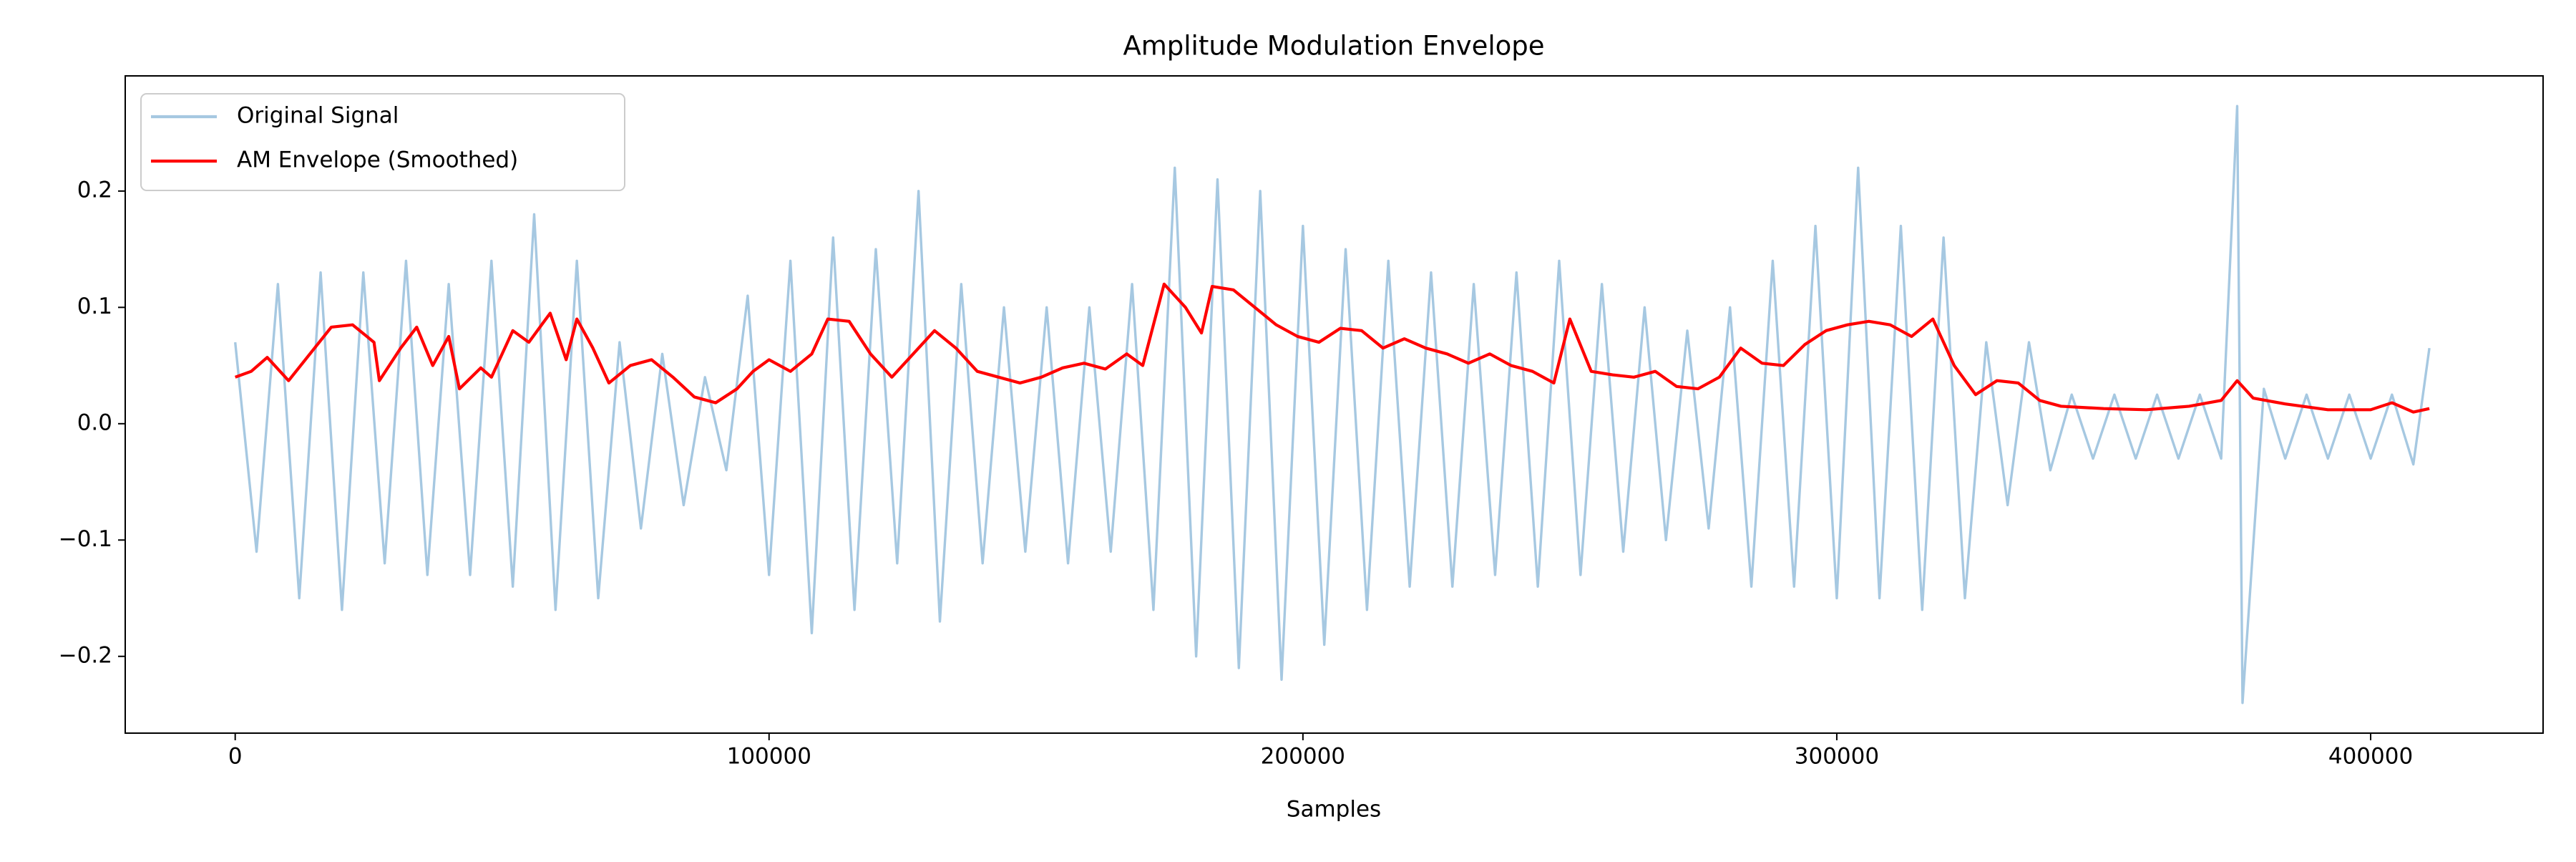  I want to click on y-tick-label: 0.0, so click(94, 422).